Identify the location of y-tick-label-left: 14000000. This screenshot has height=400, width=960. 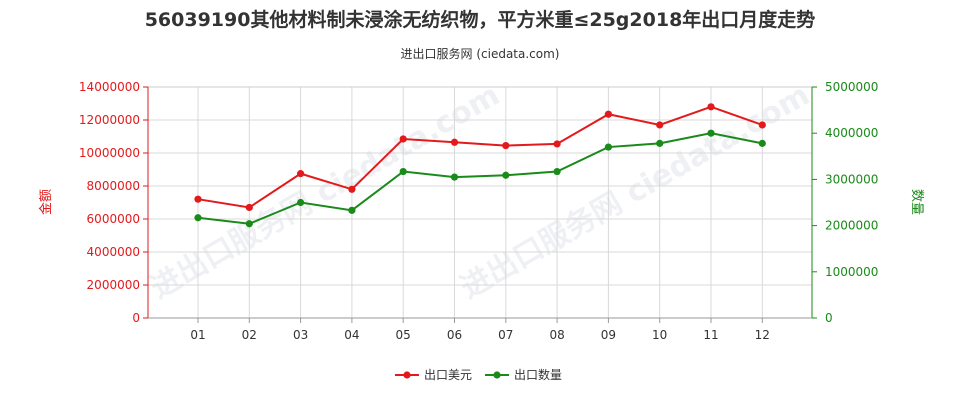
(109, 87).